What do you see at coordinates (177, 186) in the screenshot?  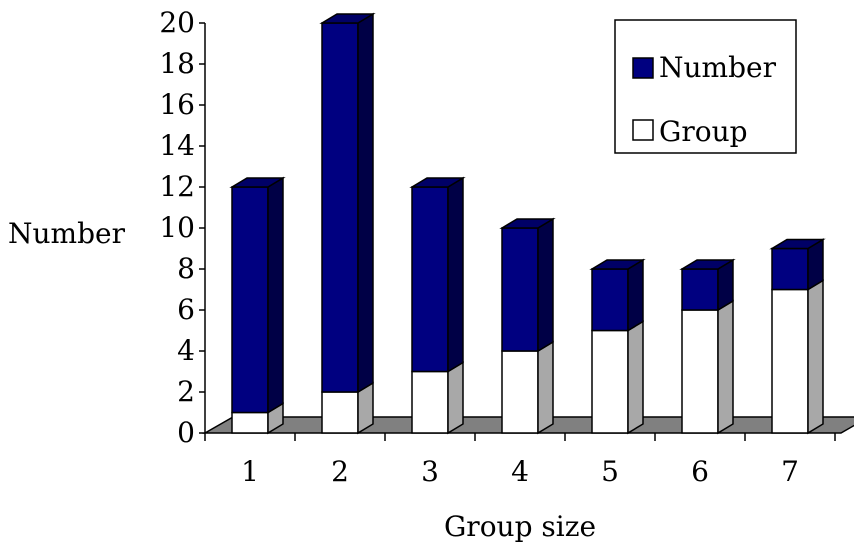 I see `y-tick-label: 12` at bounding box center [177, 186].